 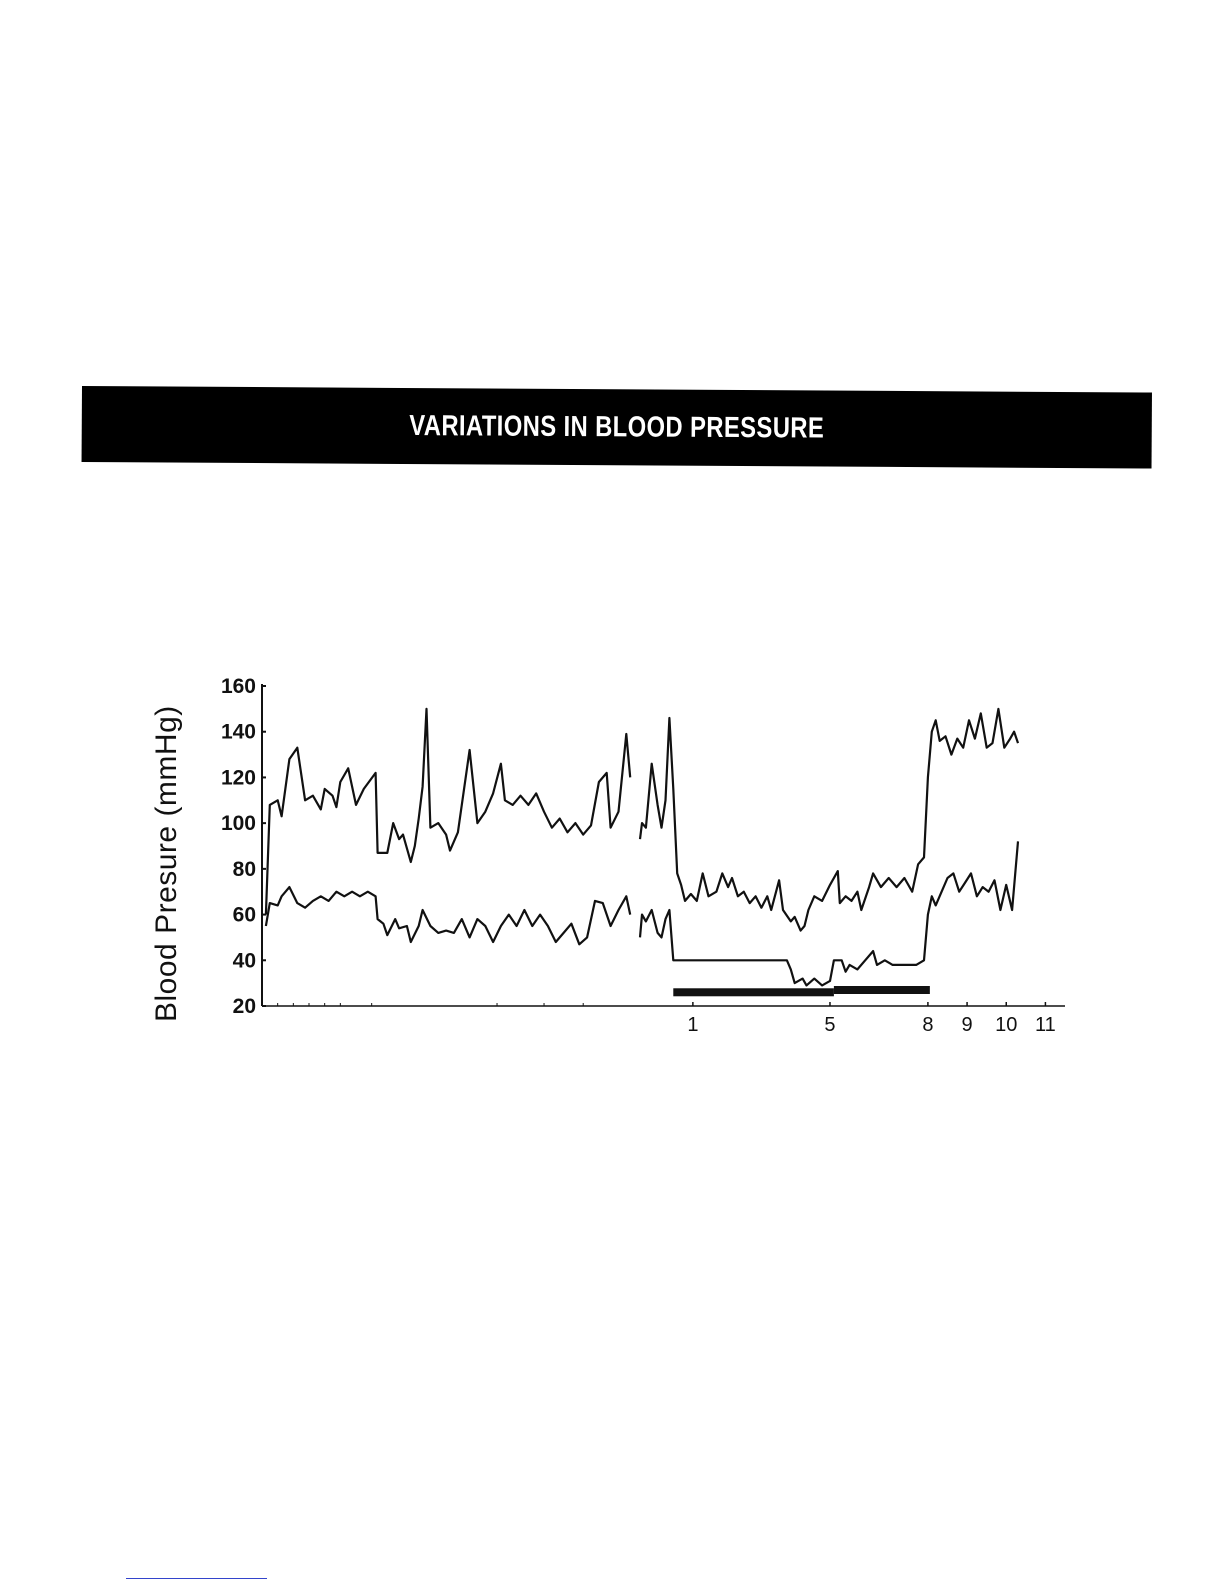 I want to click on footer-rule, so click(x=196, y=1578).